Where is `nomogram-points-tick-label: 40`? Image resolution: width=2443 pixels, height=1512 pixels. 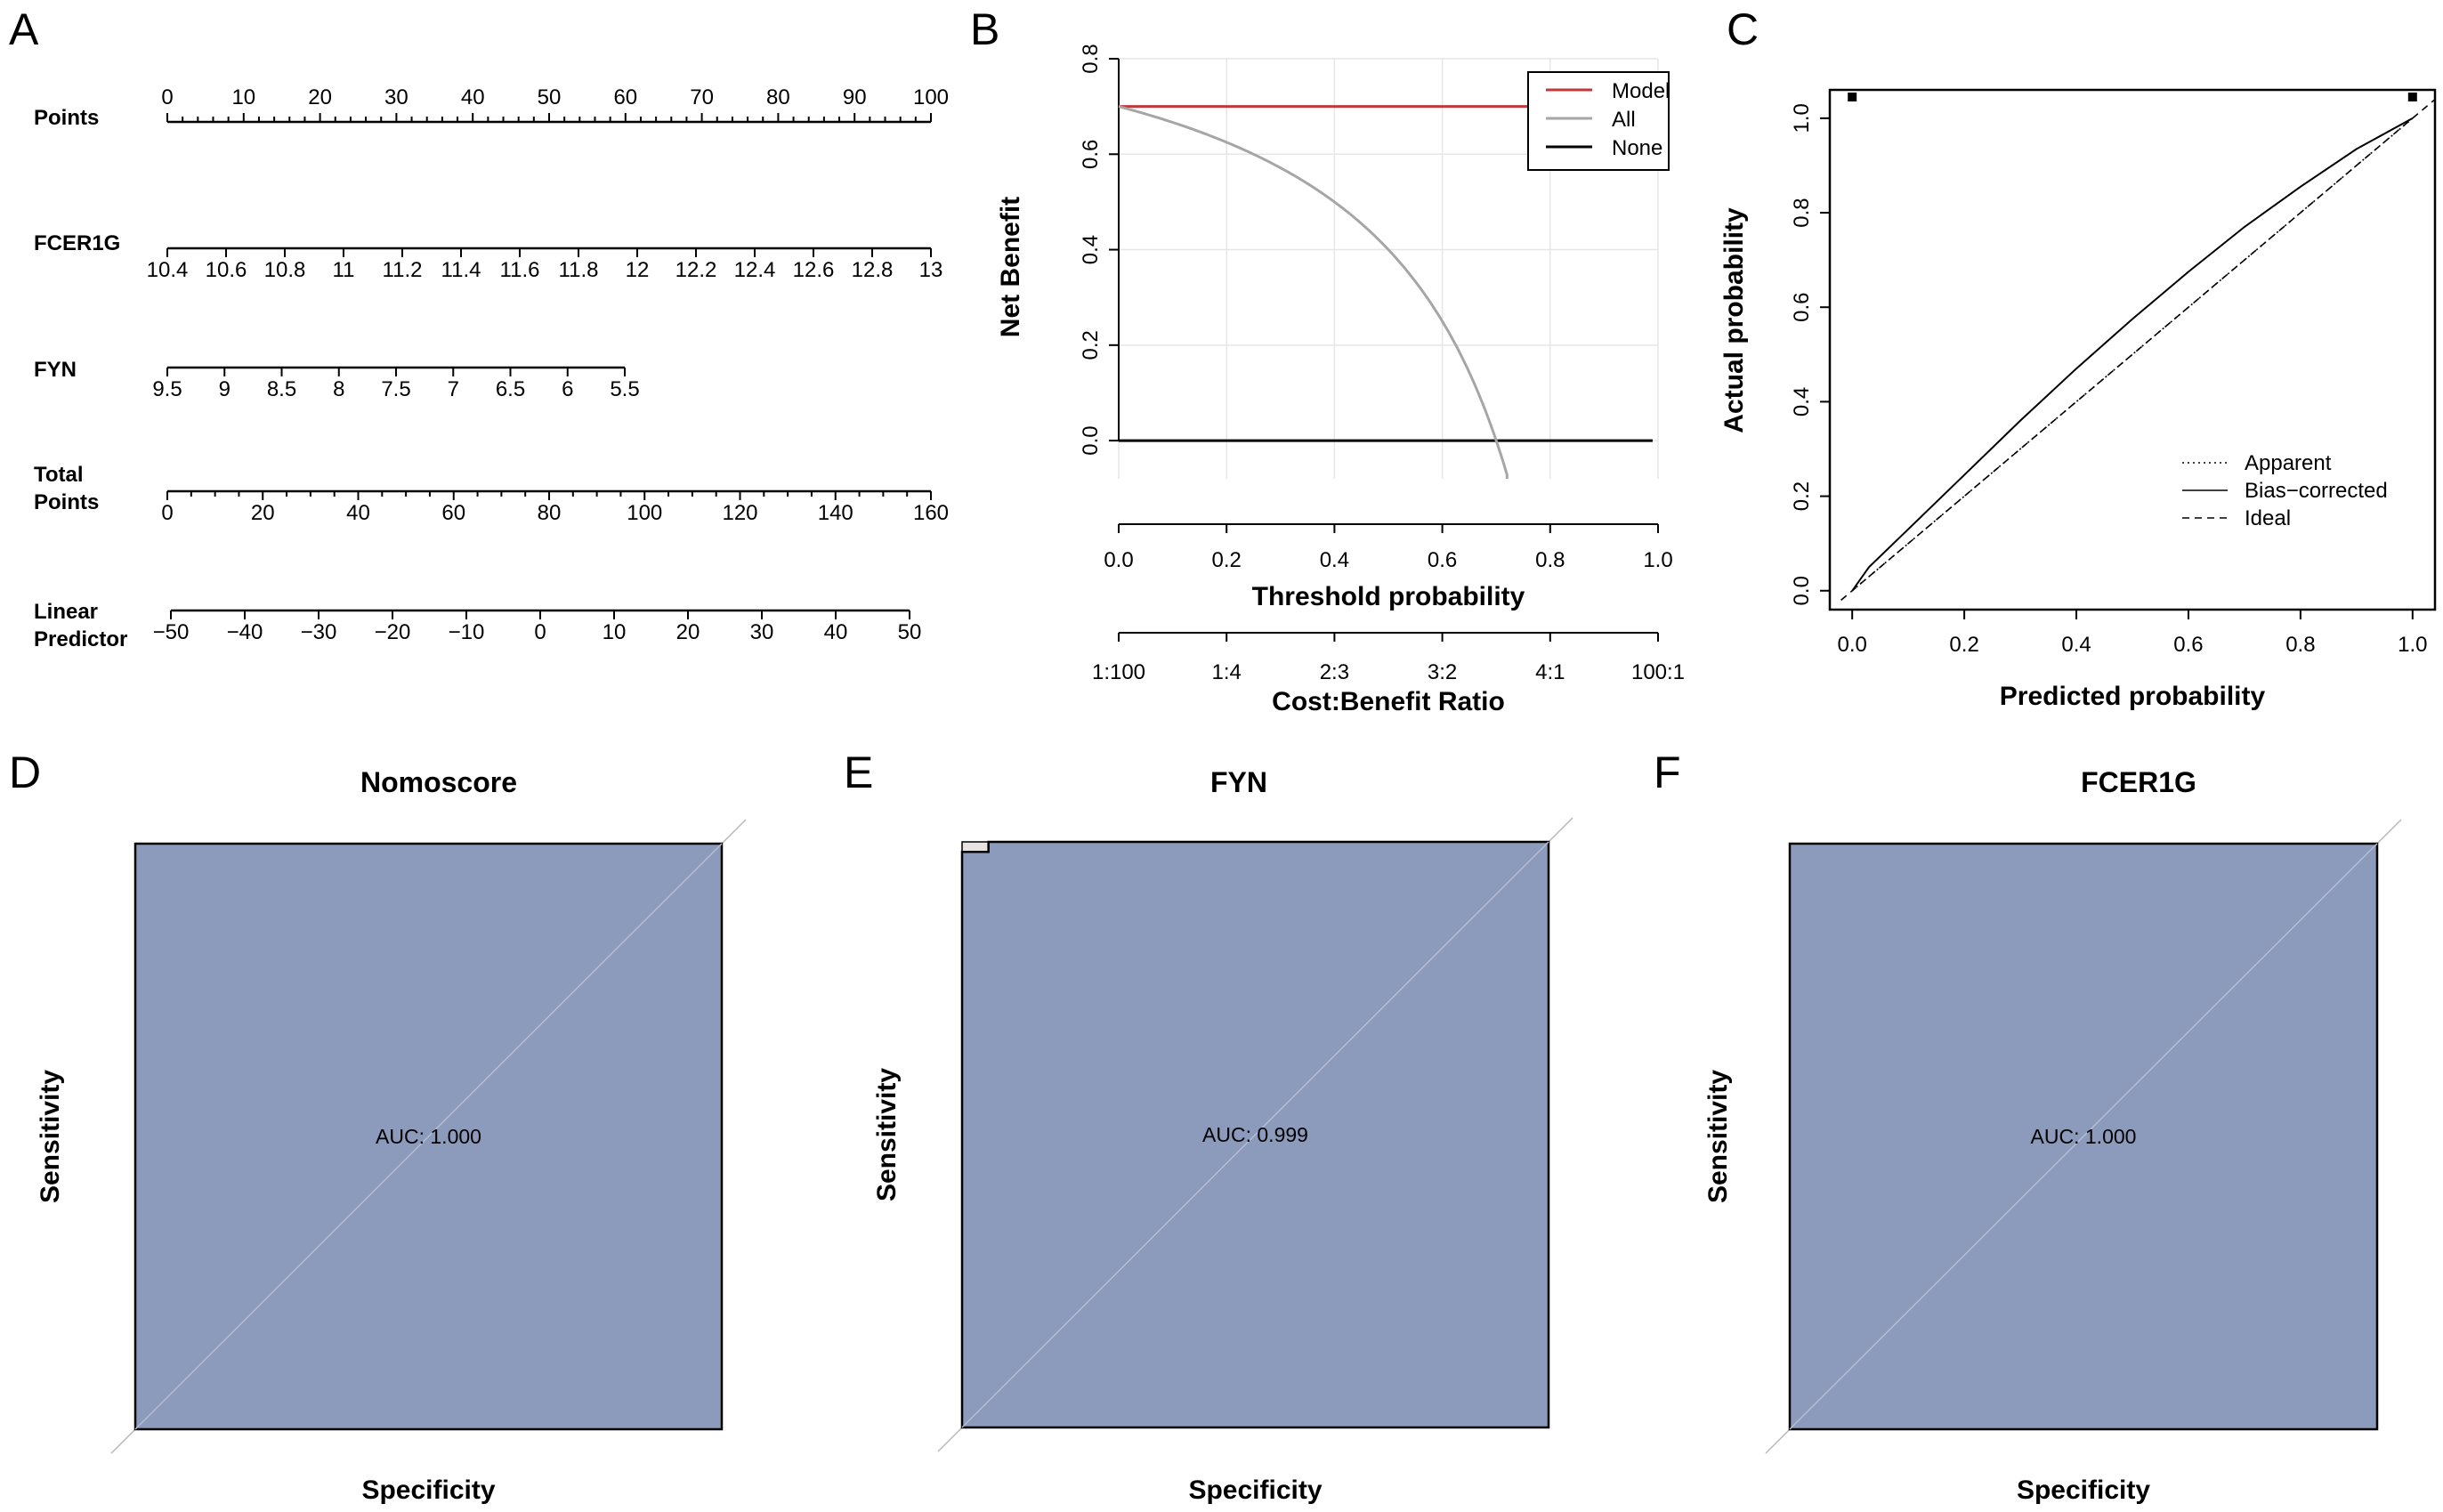 nomogram-points-tick-label: 40 is located at coordinates (473, 97).